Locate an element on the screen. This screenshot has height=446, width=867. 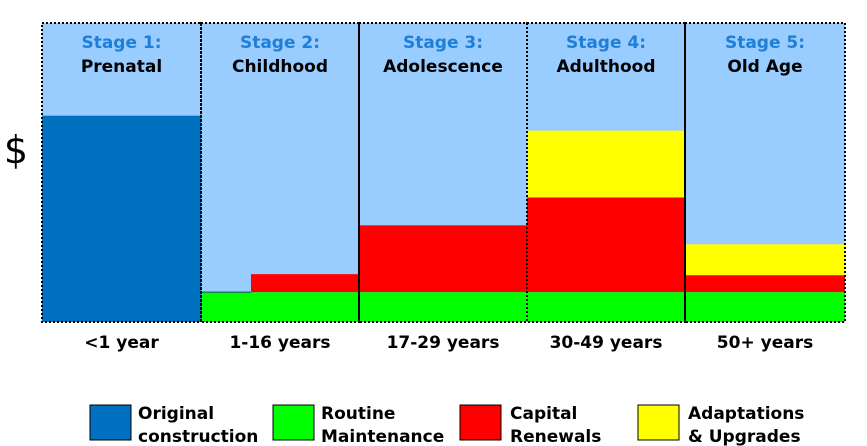
x-tick-stage-4: 30-49 years is located at coordinates (606, 343).